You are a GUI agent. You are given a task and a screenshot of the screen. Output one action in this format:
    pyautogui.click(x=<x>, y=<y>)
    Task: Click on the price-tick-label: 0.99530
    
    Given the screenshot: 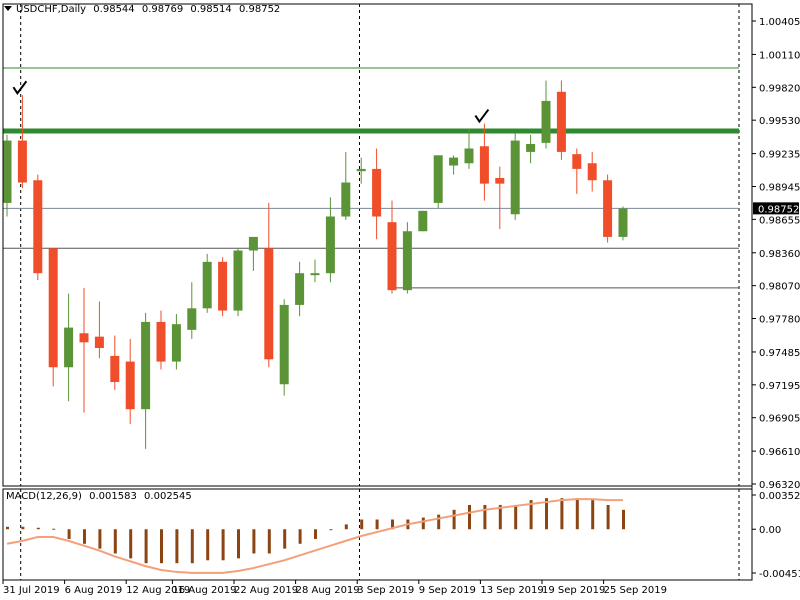 What is the action you would take?
    pyautogui.click(x=779, y=121)
    